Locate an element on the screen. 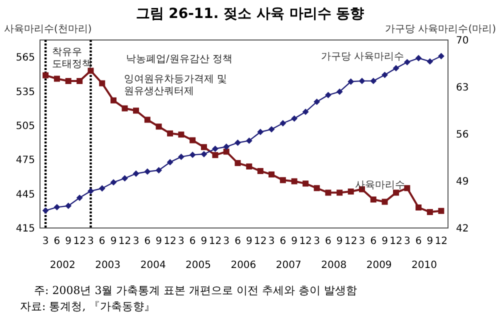  y2-tick-label: 42 is located at coordinates (462, 229).